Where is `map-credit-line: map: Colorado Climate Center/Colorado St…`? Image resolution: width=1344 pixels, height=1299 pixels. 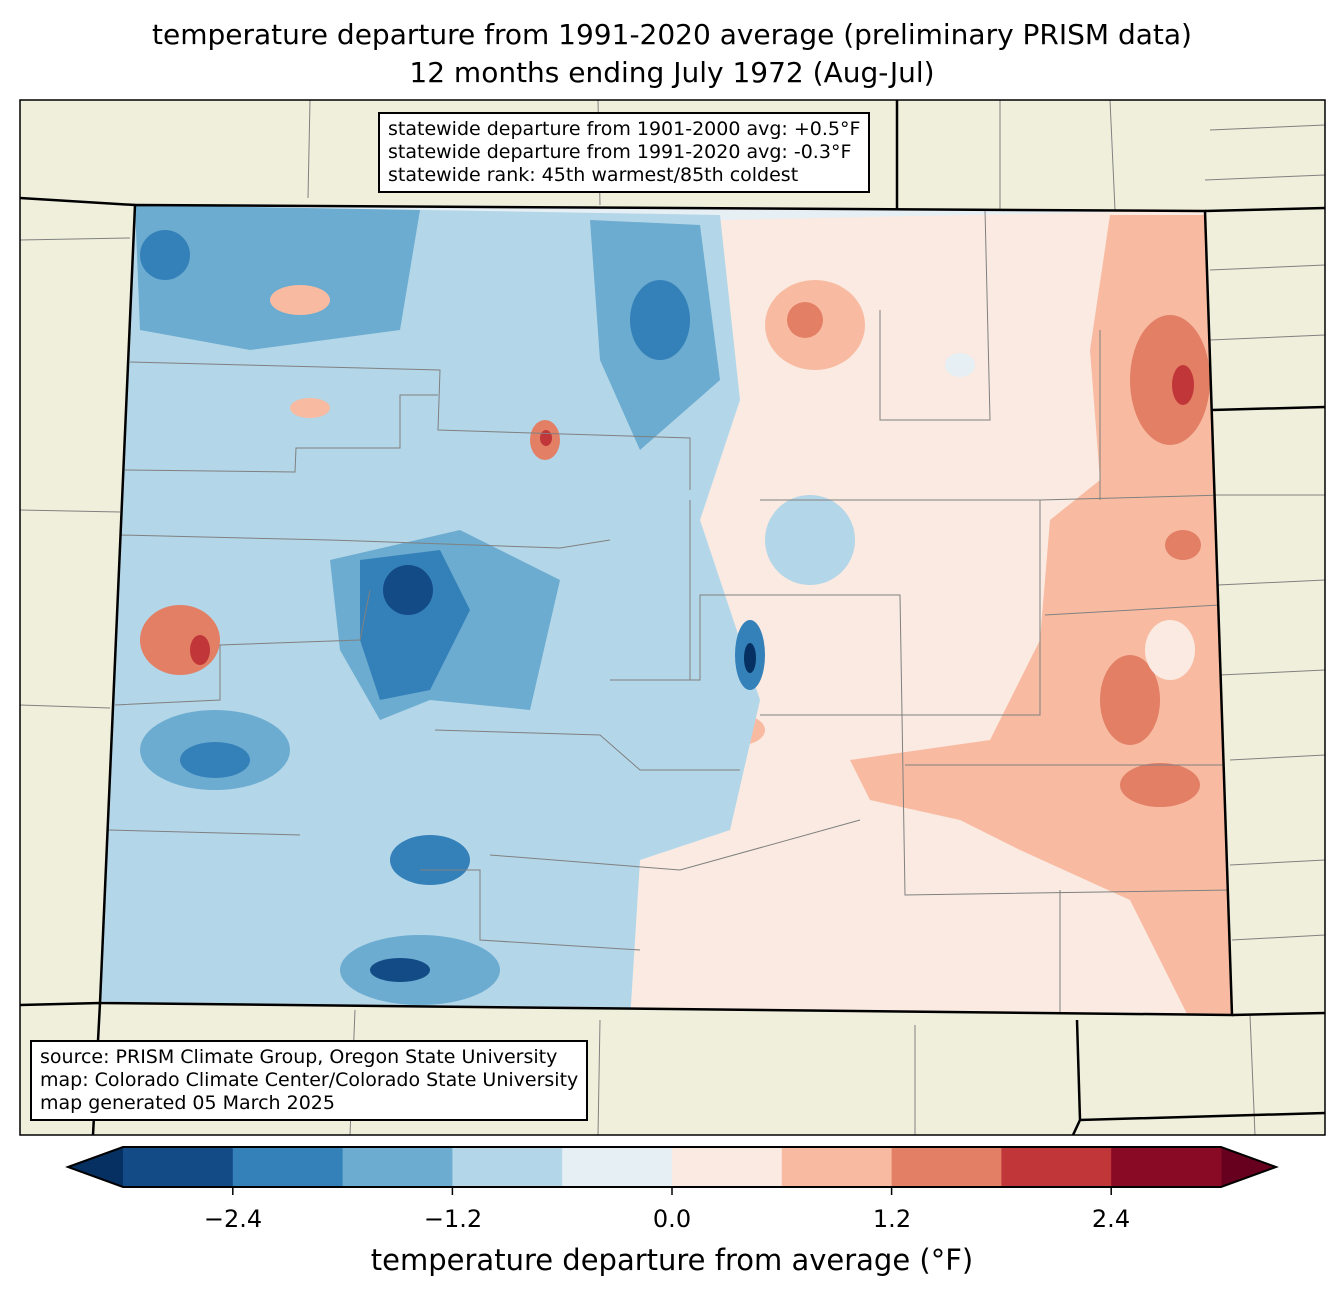
map-credit-line: map: Colorado Climate Center/Colorado St… is located at coordinates (309, 1080).